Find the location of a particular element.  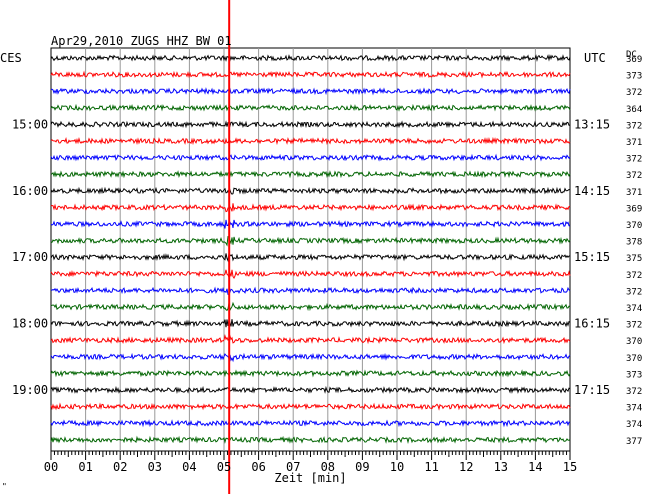

x-tick-label: 15 is located at coordinates (570, 467).